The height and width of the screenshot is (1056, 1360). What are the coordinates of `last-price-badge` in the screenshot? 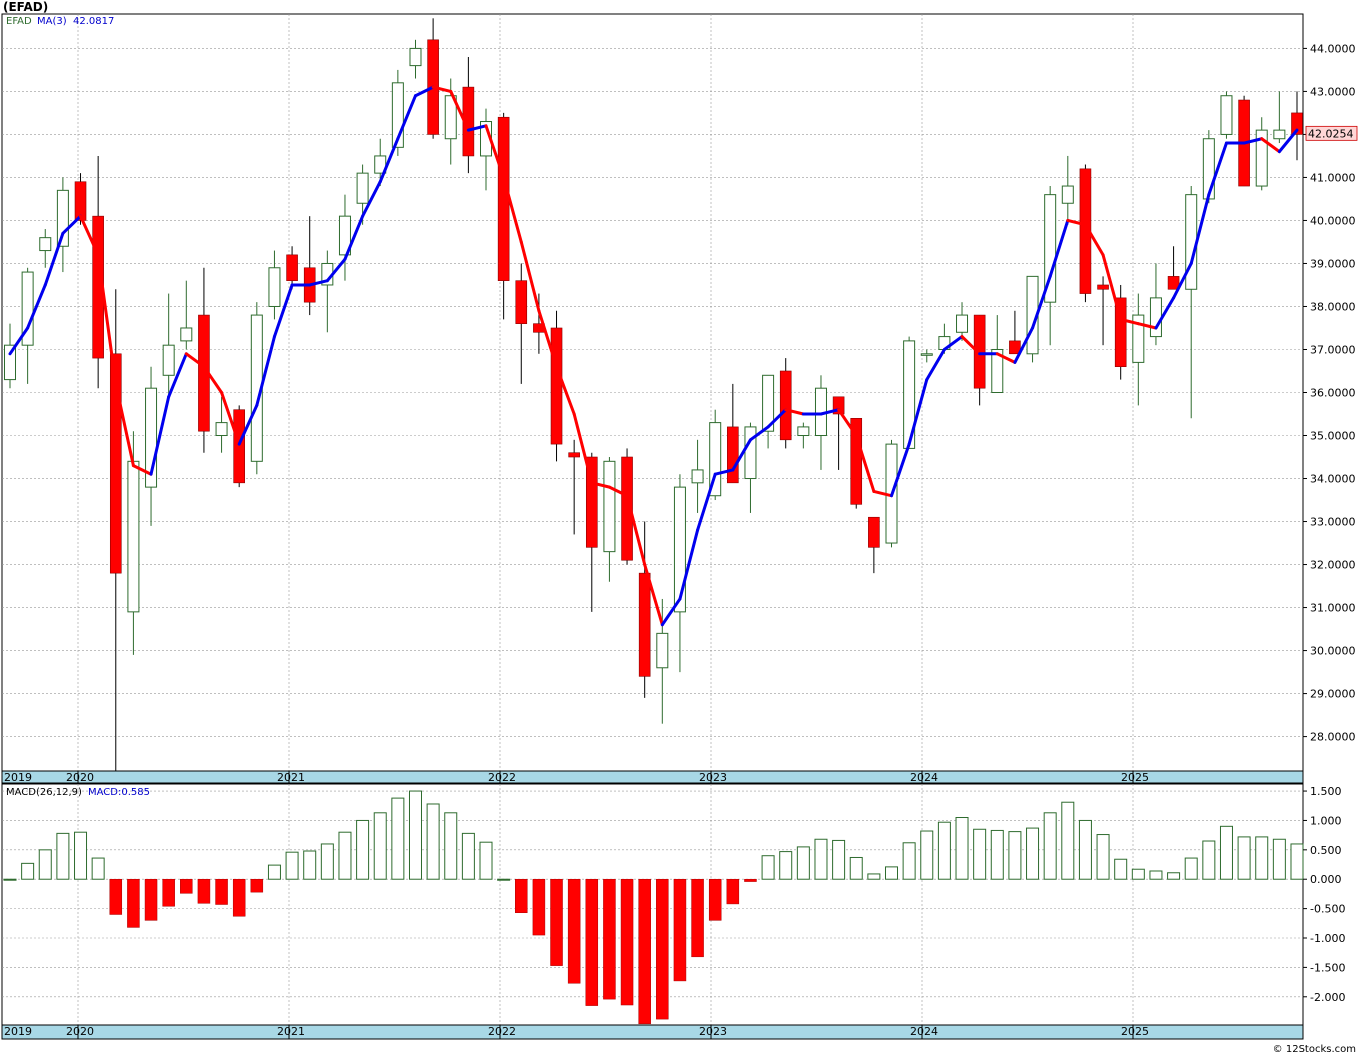 It's located at (1331, 133).